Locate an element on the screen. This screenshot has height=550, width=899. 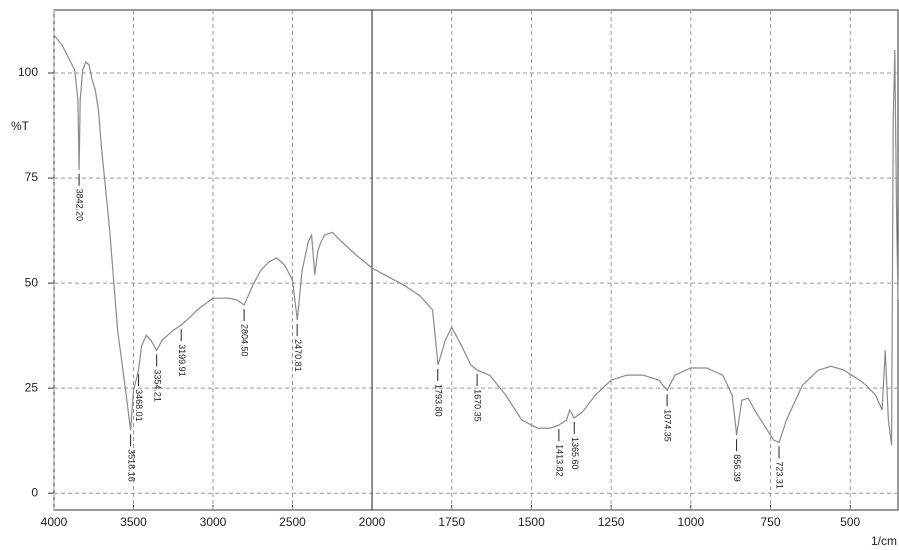
peak-label: 2470.81 is located at coordinates (298, 355).